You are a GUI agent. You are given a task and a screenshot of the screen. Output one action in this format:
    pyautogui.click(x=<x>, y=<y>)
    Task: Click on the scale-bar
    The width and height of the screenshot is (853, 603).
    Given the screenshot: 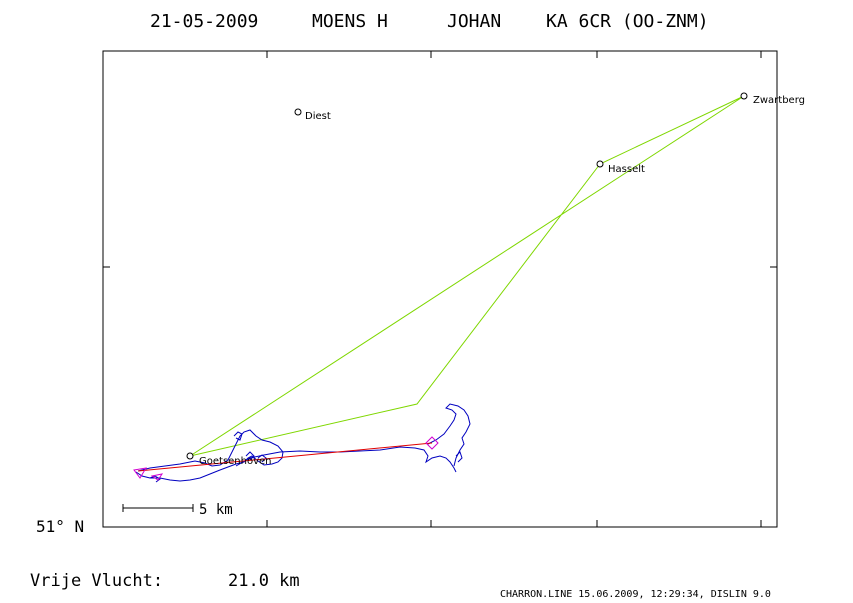 What is the action you would take?
    pyautogui.click(x=158, y=508)
    